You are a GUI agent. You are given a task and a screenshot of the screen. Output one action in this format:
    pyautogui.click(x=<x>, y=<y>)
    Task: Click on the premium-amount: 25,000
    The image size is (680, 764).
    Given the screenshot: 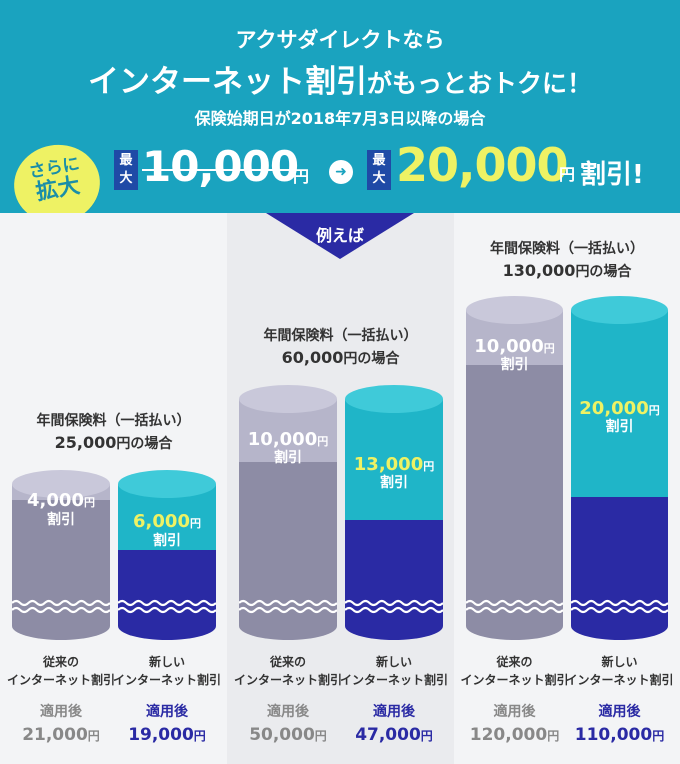 What is the action you would take?
    pyautogui.click(x=85, y=442)
    